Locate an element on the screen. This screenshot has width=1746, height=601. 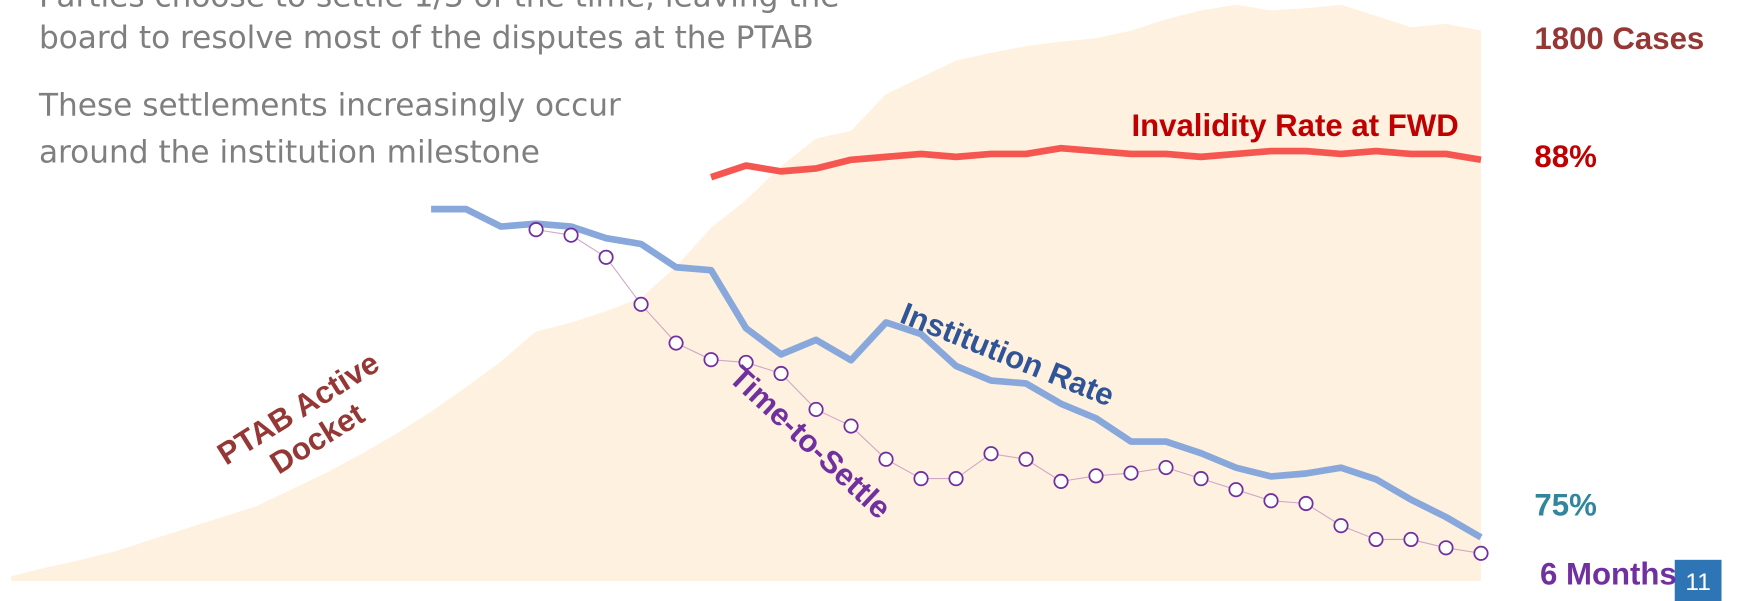
body-text: These settlements increasingly occur is located at coordinates (329, 106).